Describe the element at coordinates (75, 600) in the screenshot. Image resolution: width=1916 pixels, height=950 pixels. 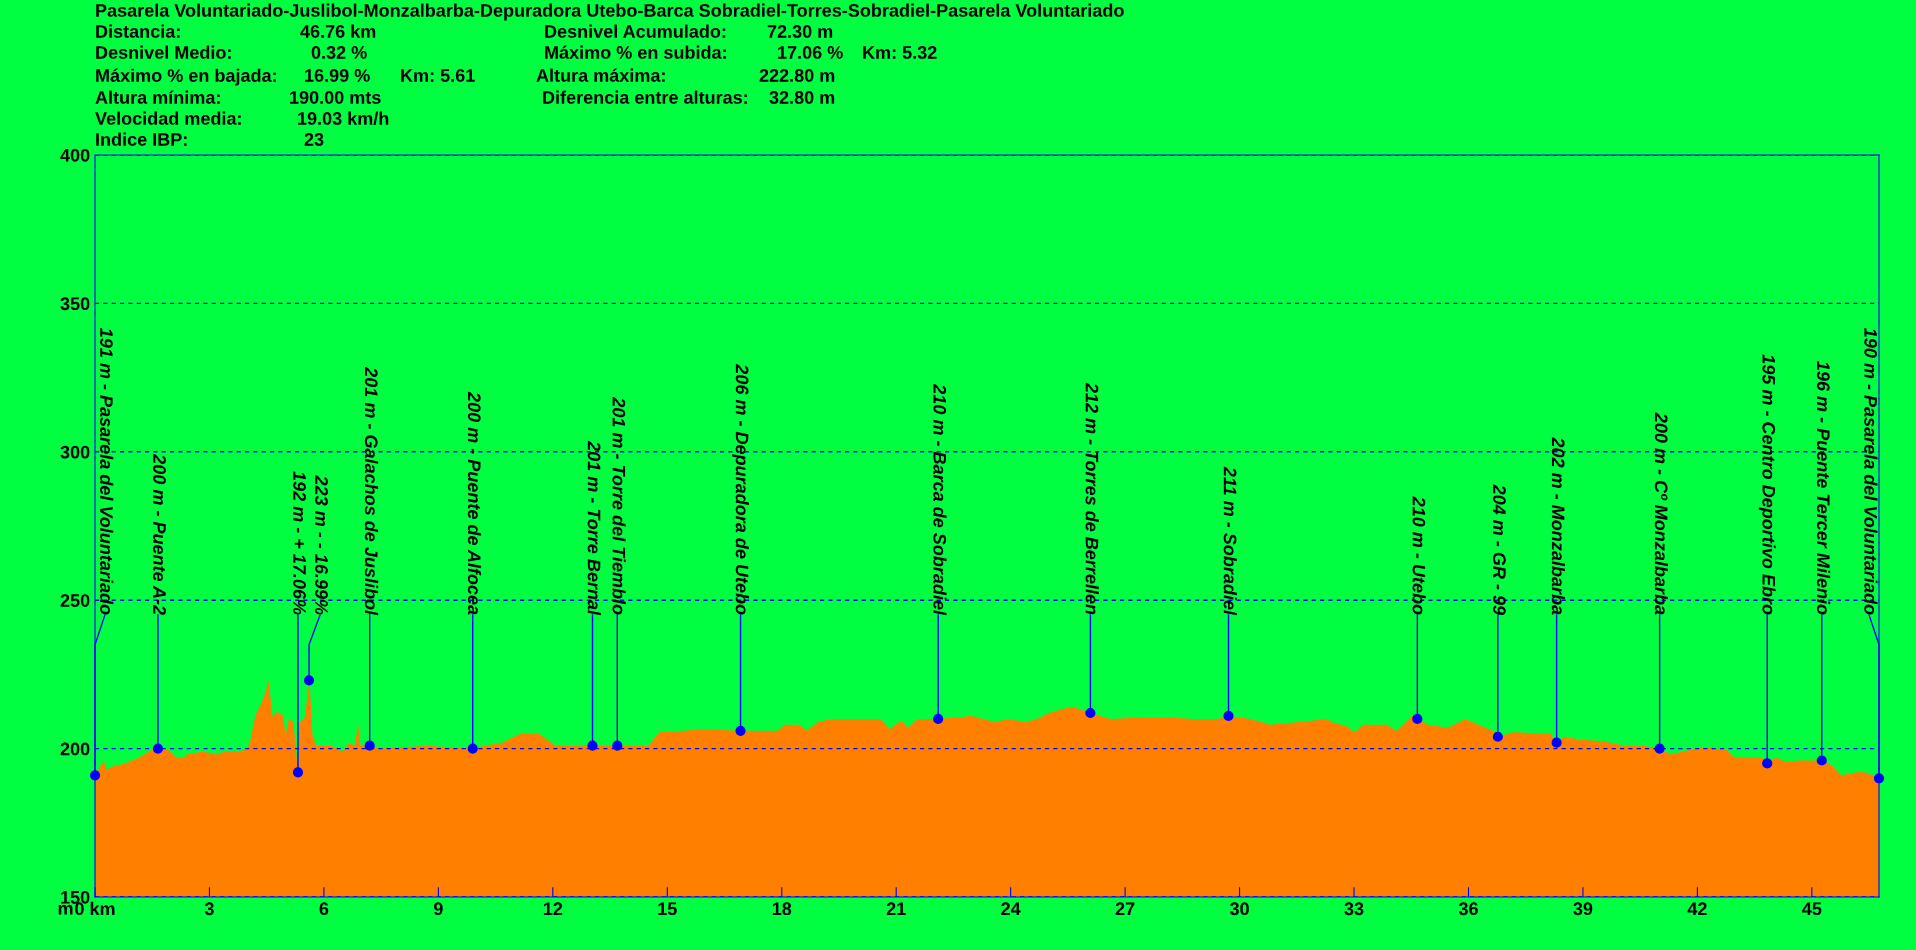
I see `y-tick-label: 250` at that location.